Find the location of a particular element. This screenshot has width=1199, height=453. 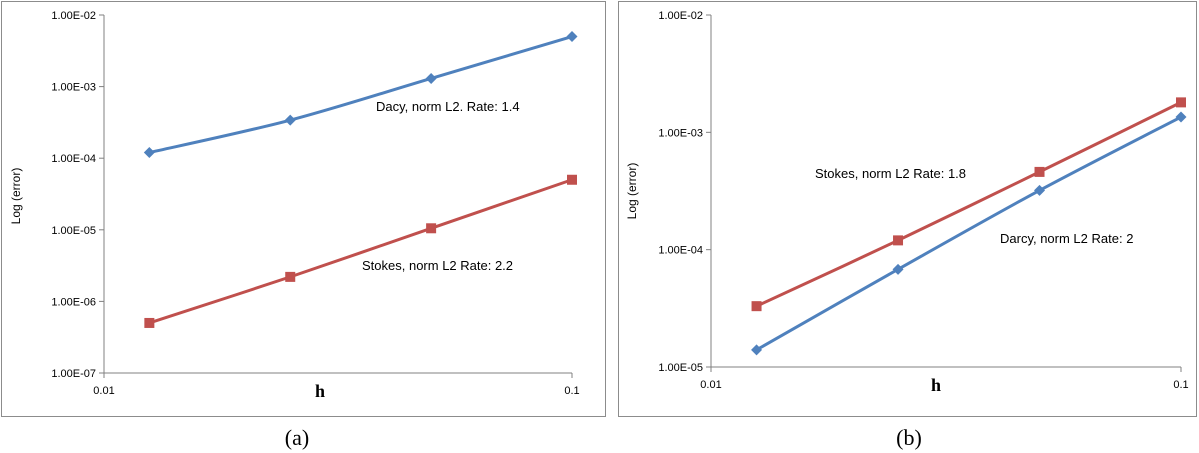

chart-a-x-tick-label: 0.01 is located at coordinates (103, 391).